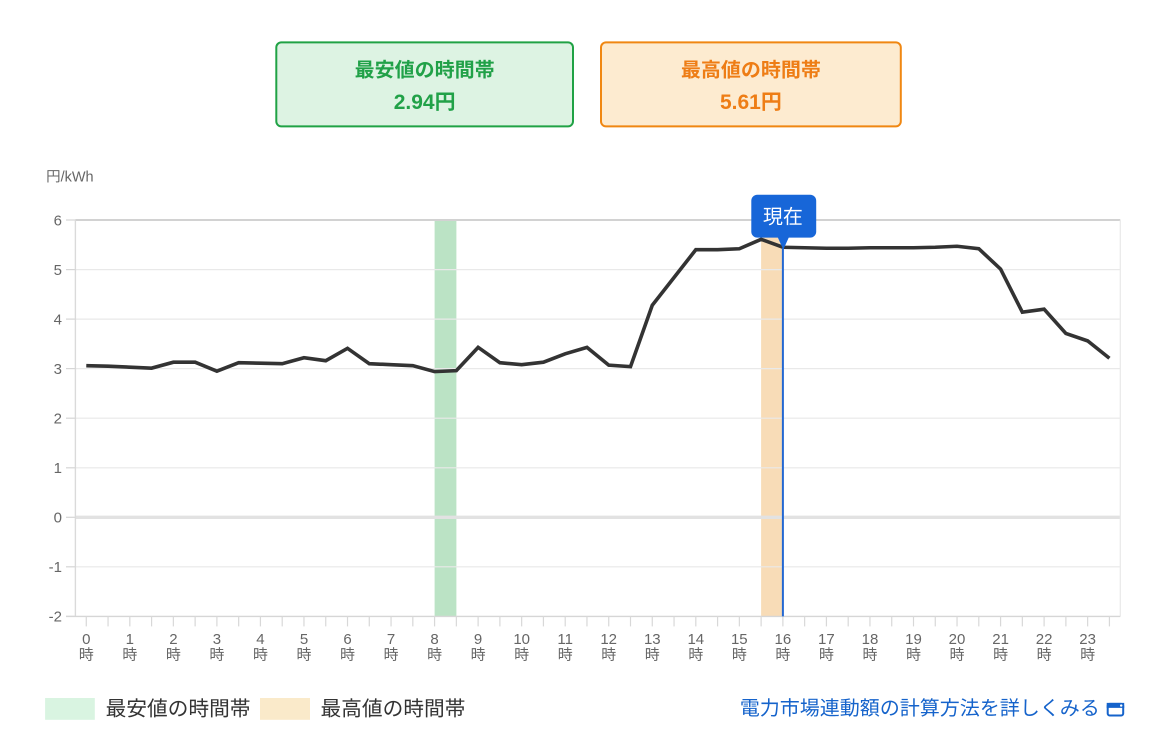  Describe the element at coordinates (565, 639) in the screenshot. I see `svg-text: 11` at that location.